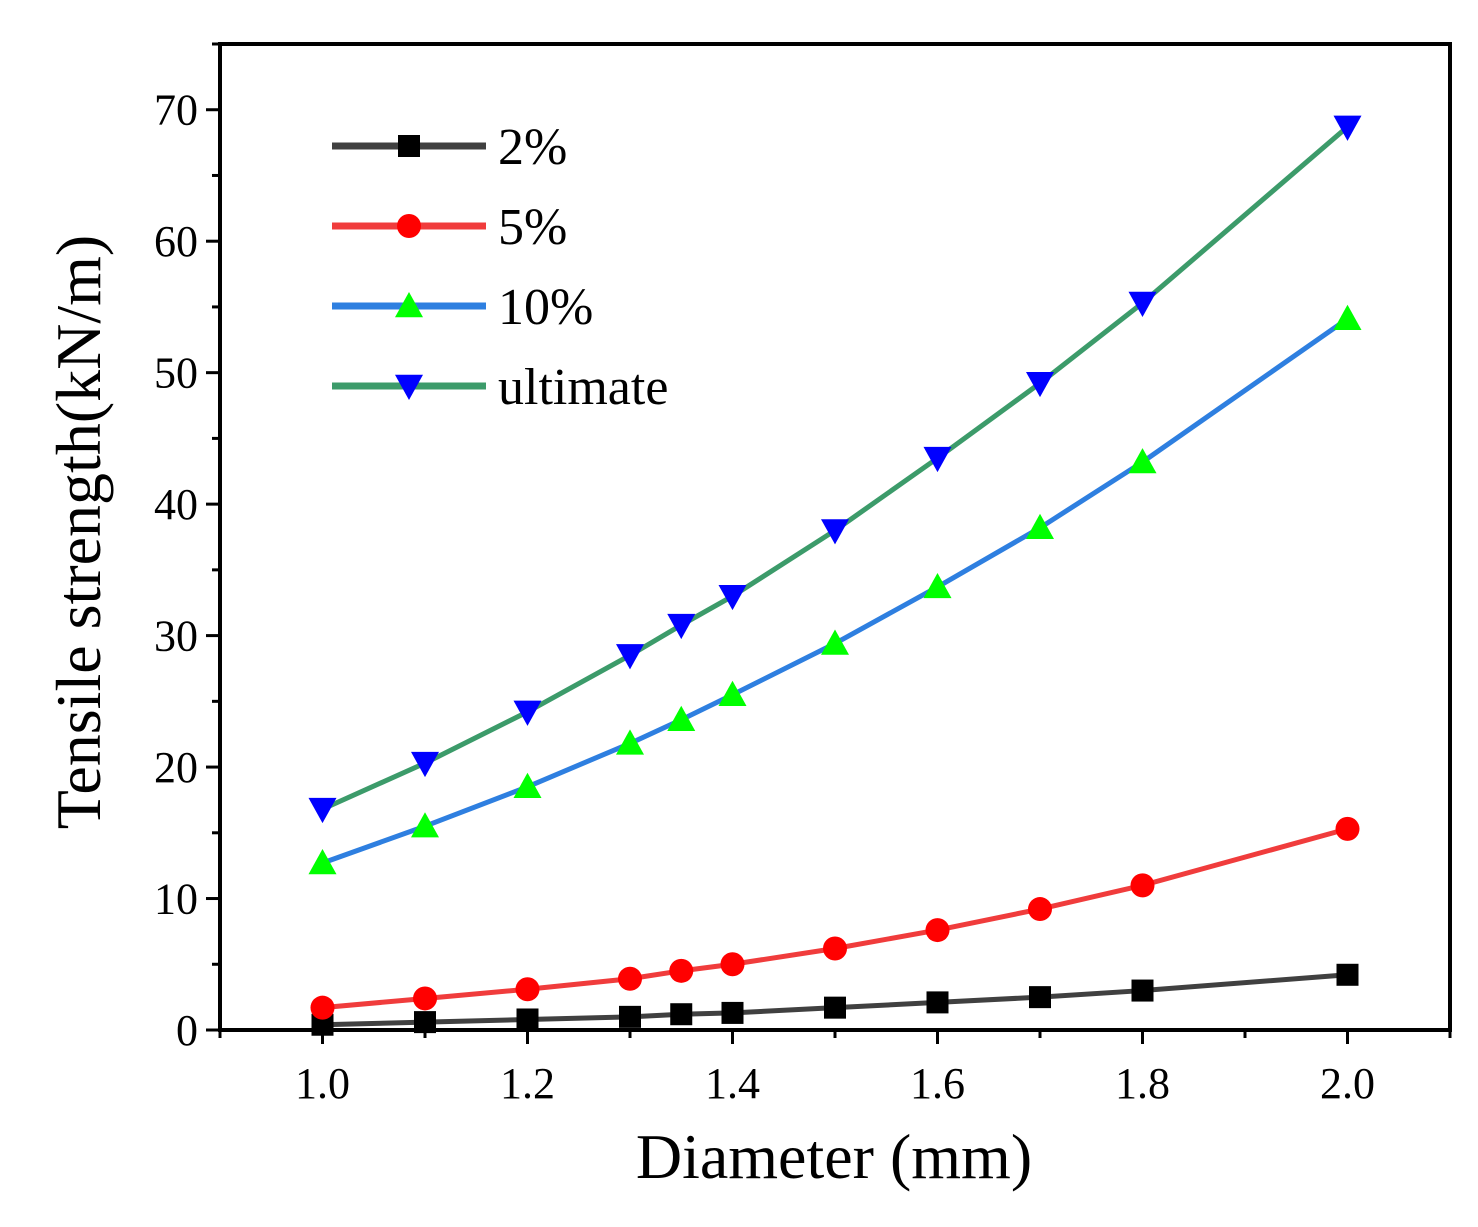  What do you see at coordinates (449, 147) in the screenshot?
I see `legend-item: 2%` at bounding box center [449, 147].